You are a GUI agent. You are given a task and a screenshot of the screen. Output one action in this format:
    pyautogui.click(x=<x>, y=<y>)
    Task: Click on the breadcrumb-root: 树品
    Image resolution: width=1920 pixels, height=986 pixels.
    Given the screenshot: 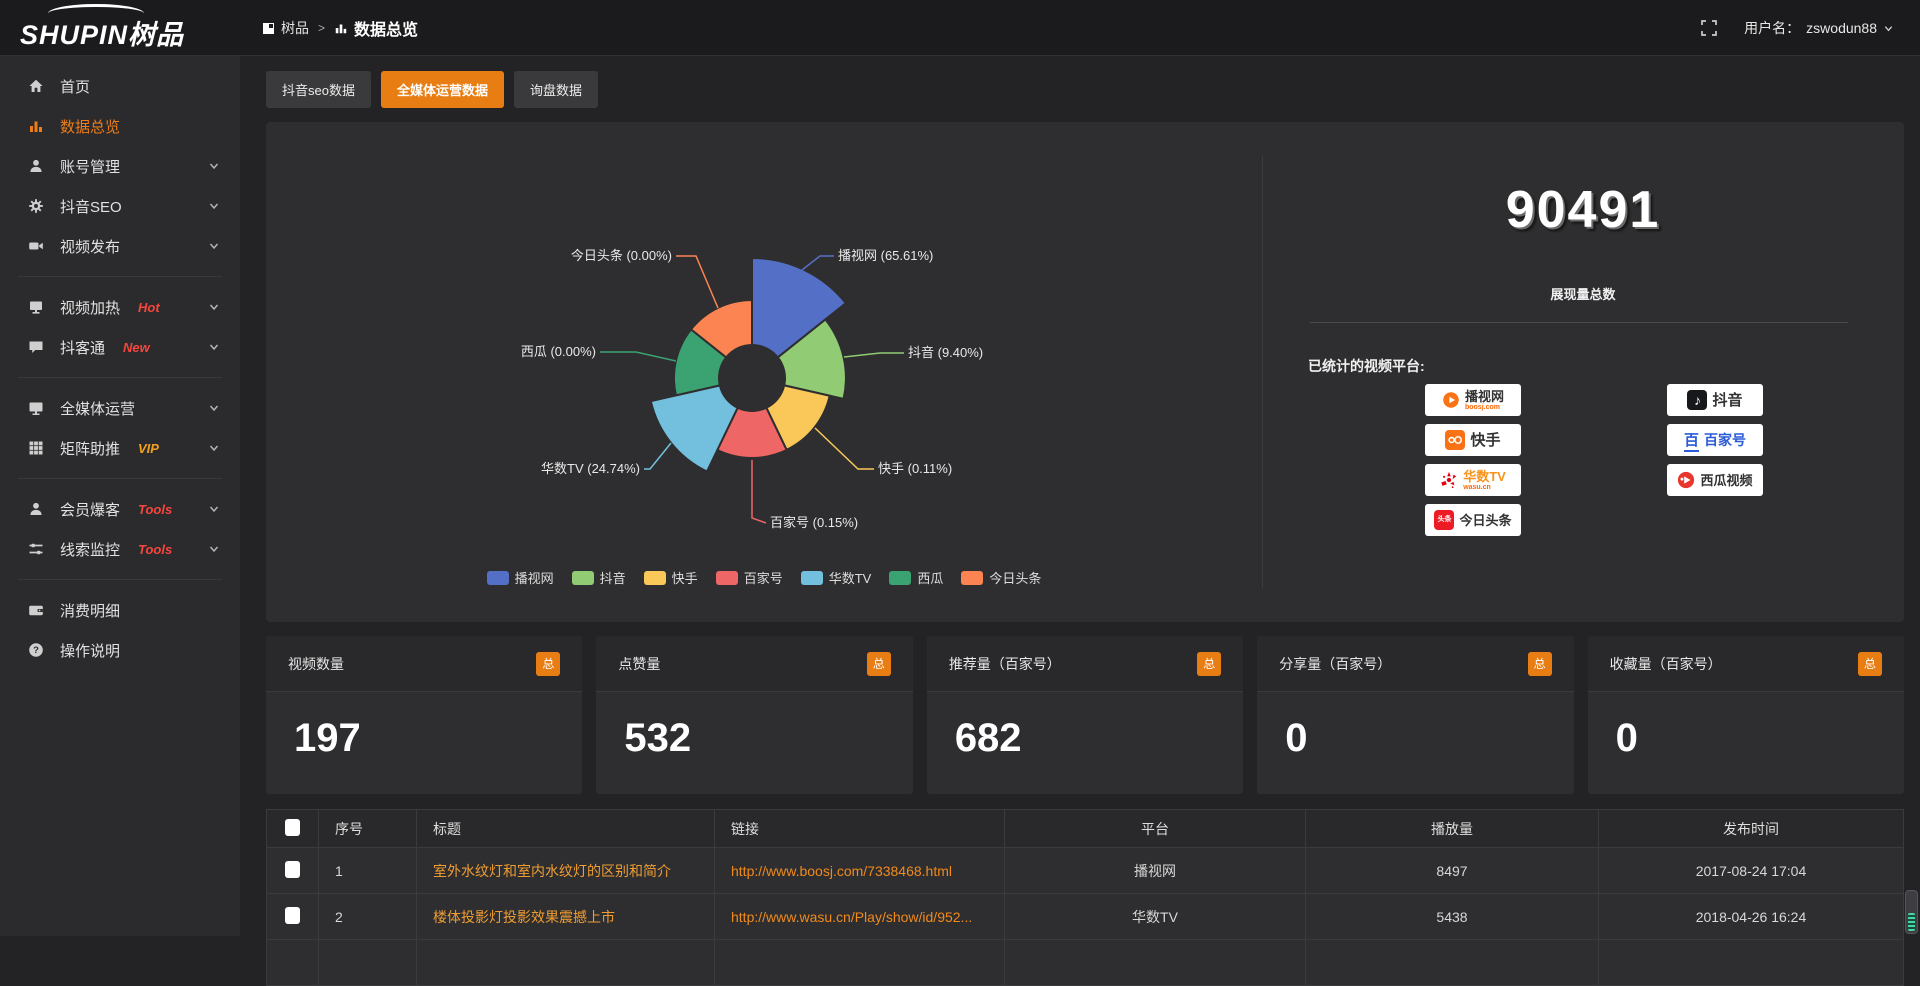 What is the action you would take?
    pyautogui.click(x=285, y=28)
    